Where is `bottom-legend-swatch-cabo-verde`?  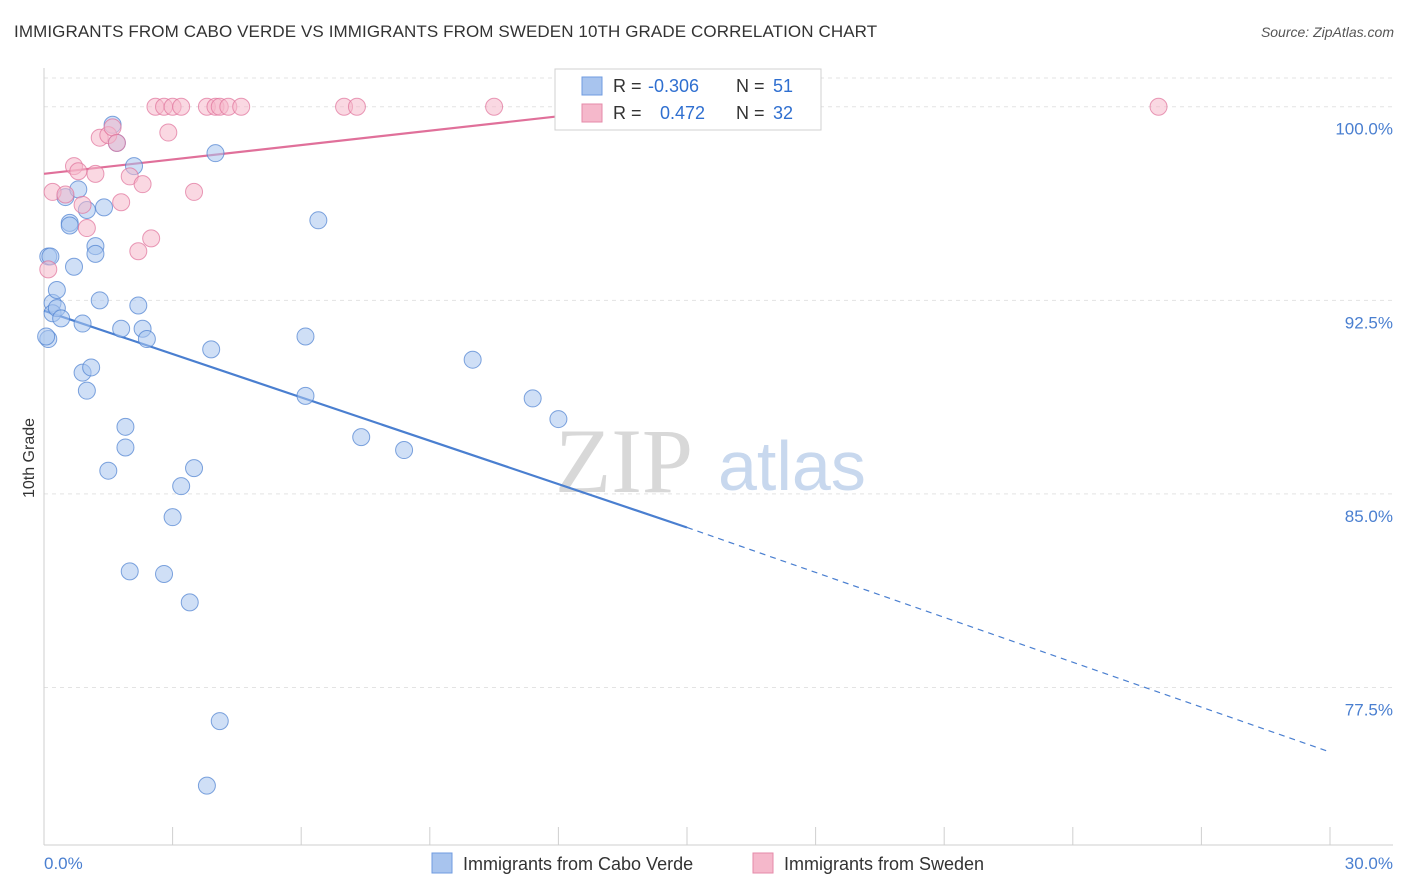 bottom-legend-swatch-cabo-verde is located at coordinates (442, 863).